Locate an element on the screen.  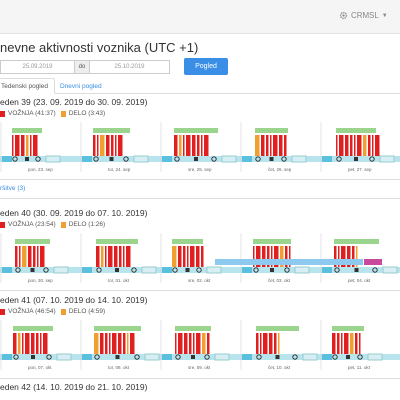
week-title: eden 42 (14. 10. 2019 do 21. 10. 2019) is located at coordinates (74, 387).